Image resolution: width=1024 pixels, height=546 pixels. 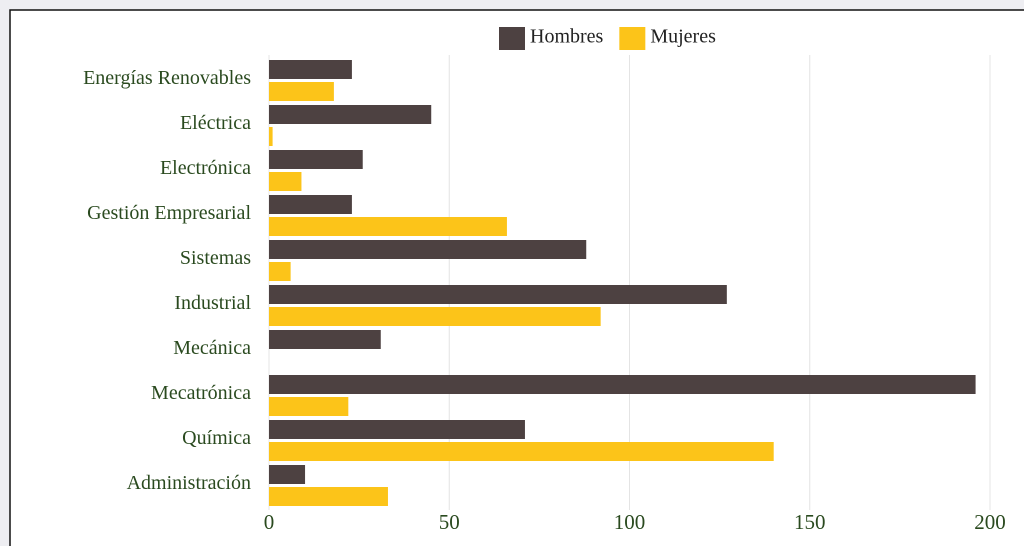 What do you see at coordinates (683, 37) in the screenshot?
I see `legend-label: Mujeres` at bounding box center [683, 37].